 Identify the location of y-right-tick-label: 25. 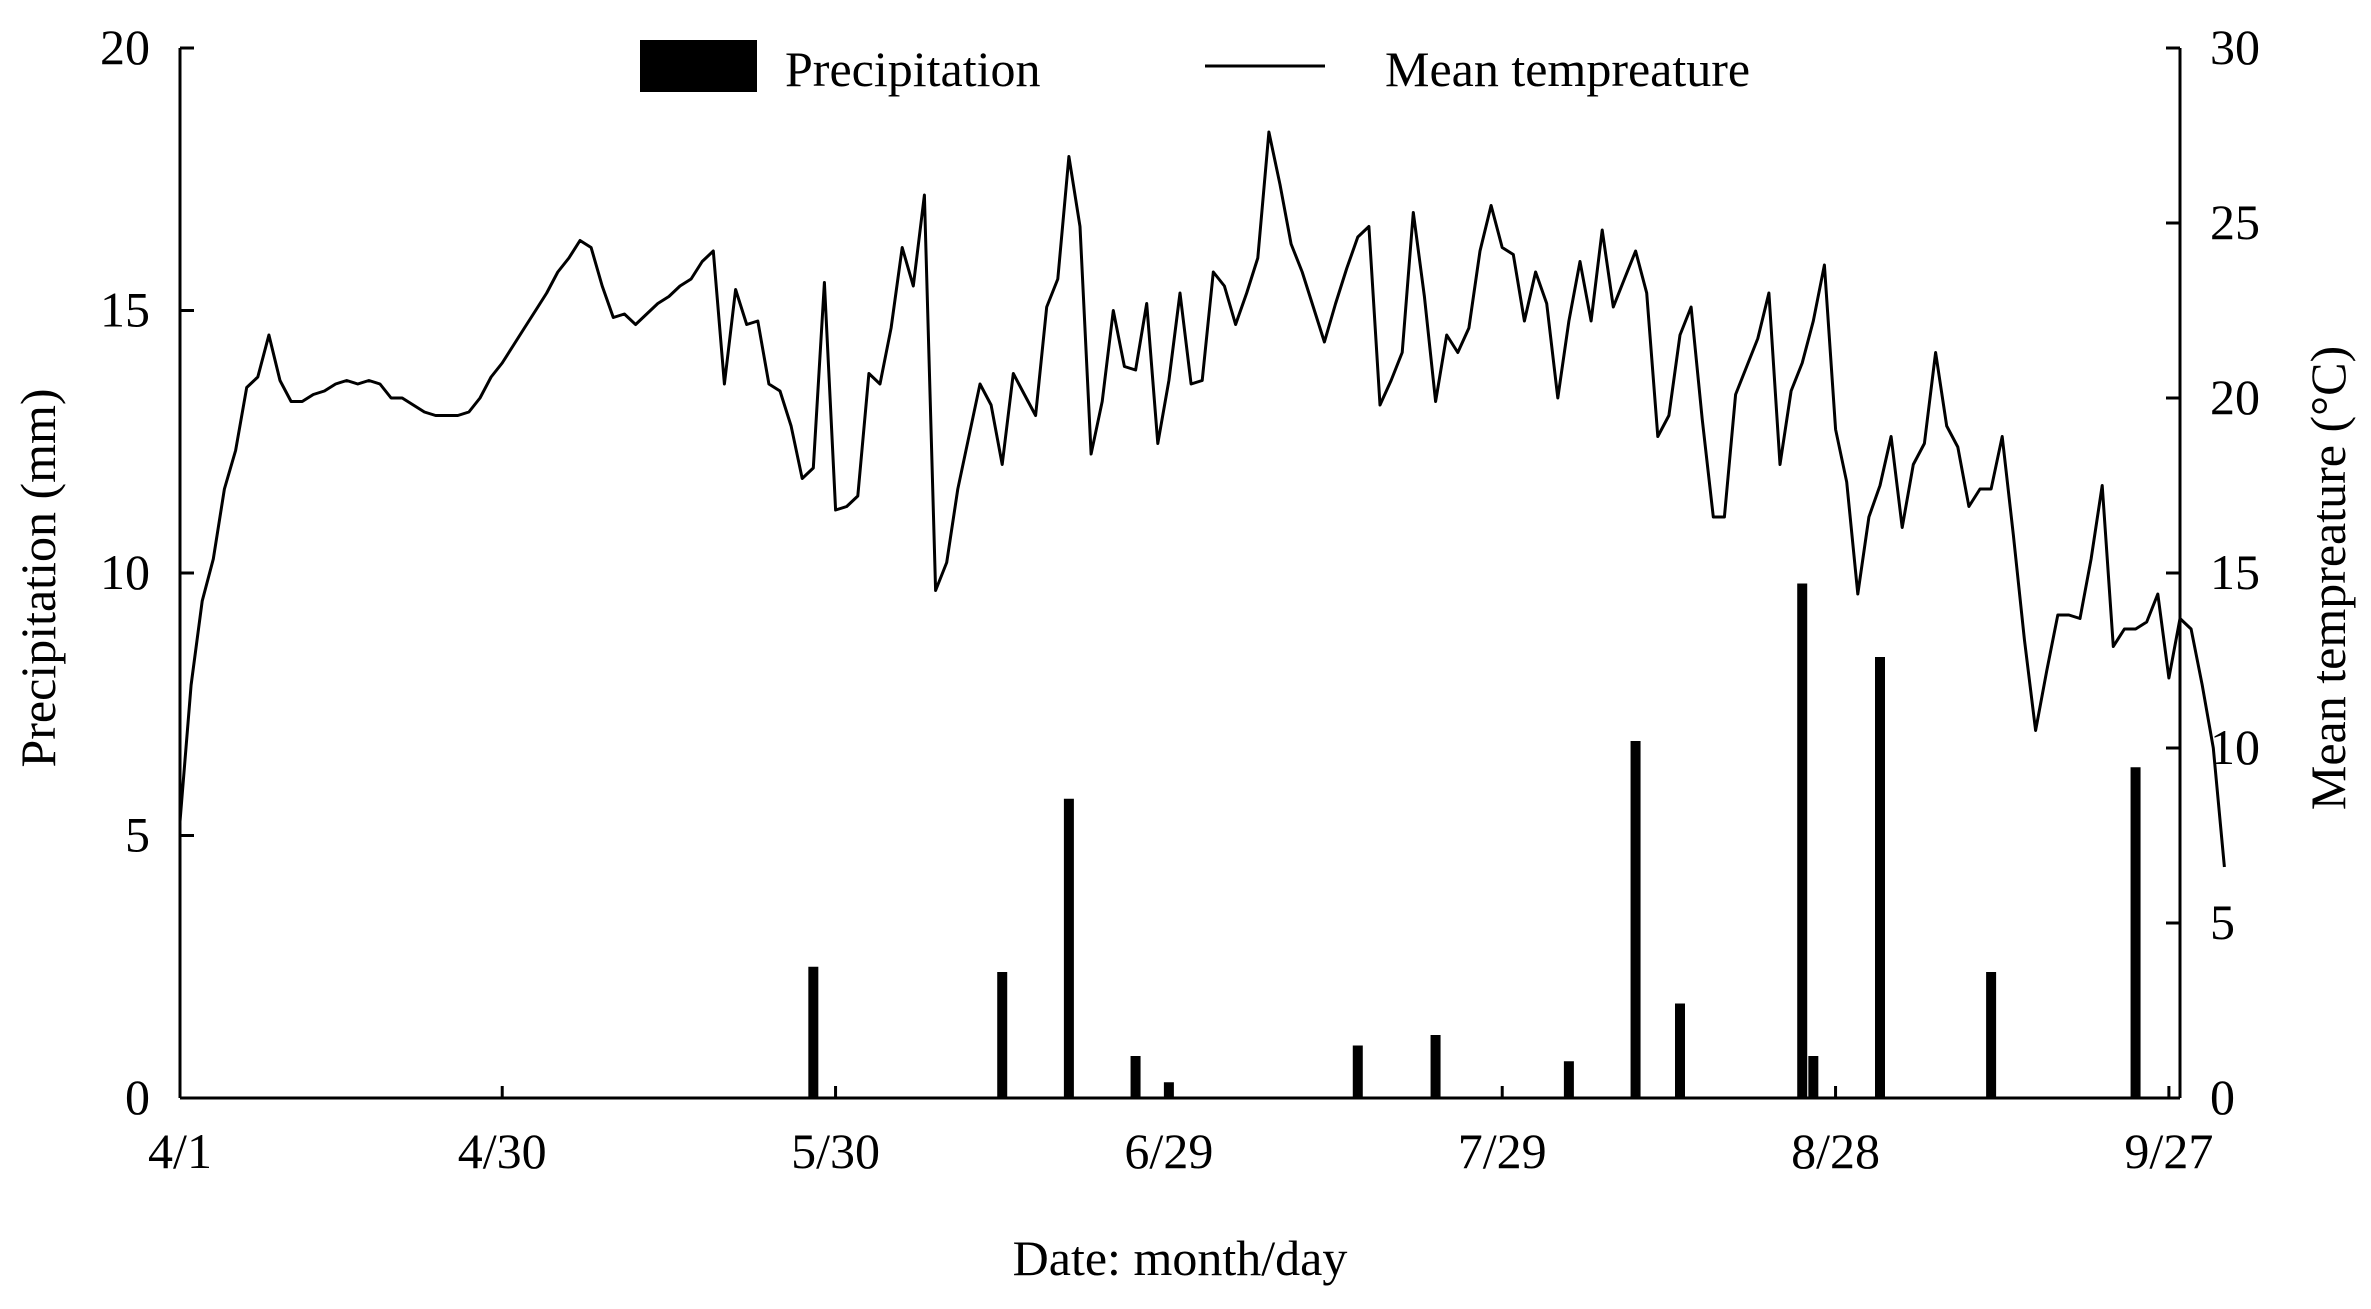
(2235, 222).